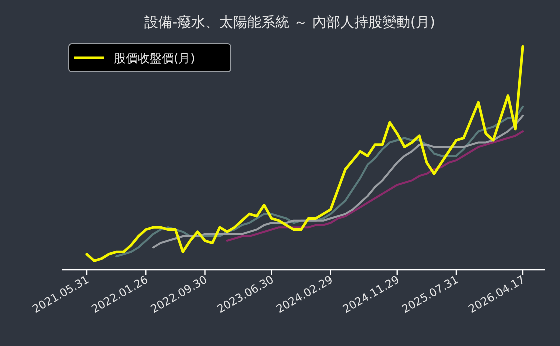 This screenshot has width=560, height=346. What do you see at coordinates (290, 23) in the screenshot?
I see `chart-title: 設備-癈水、太陽能系統 ～ 內部人持股變動(月)` at bounding box center [290, 23].